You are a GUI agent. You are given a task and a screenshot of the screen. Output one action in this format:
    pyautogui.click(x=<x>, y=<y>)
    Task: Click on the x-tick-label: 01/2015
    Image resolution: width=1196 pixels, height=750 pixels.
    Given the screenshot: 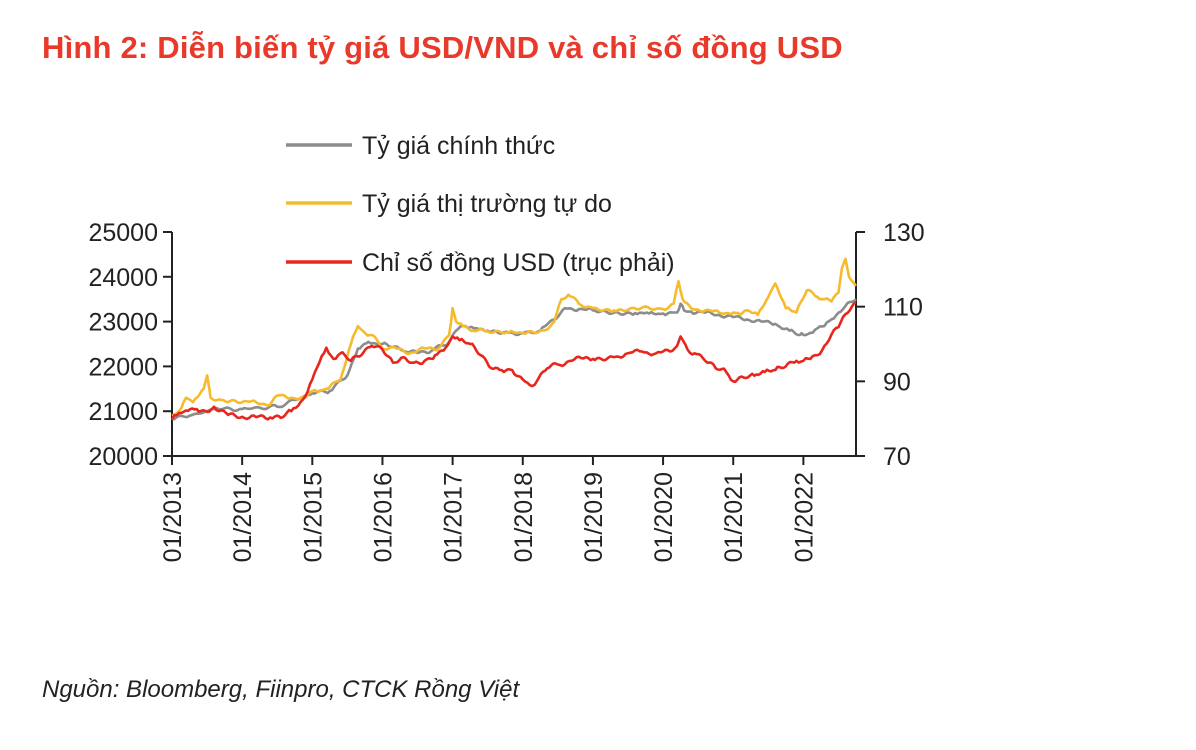 What is the action you would take?
    pyautogui.click(x=313, y=517)
    